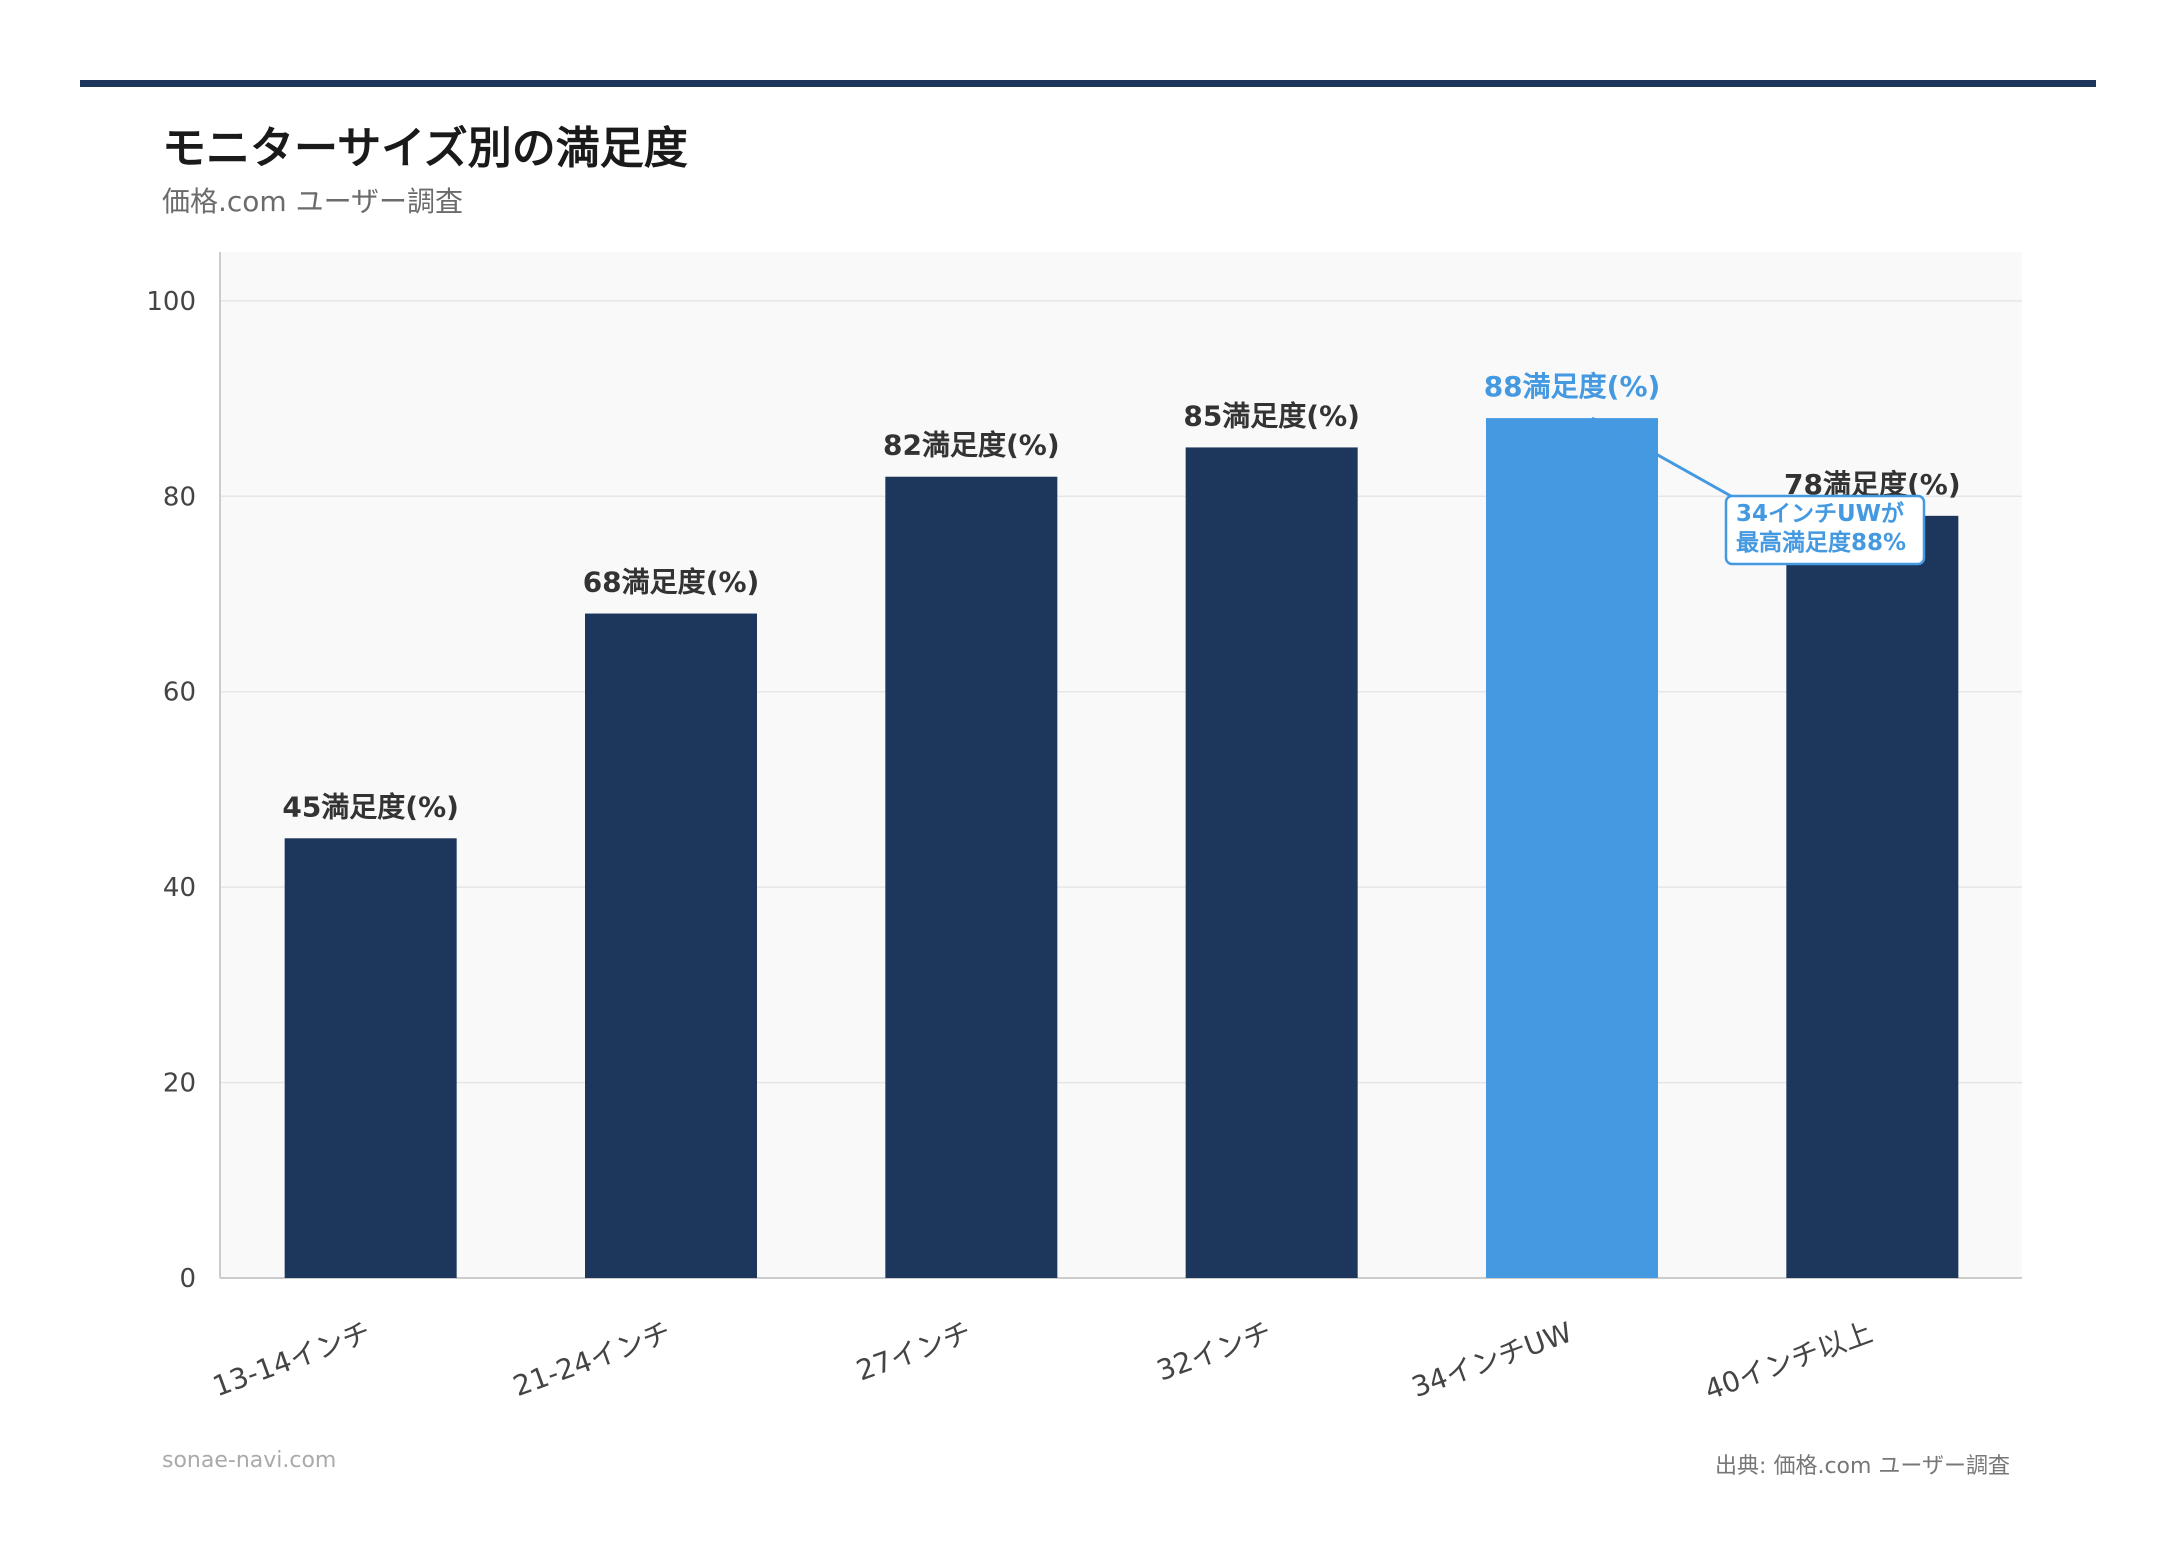  Describe the element at coordinates (1491, 1360) in the screenshot. I see `x-category-label: 34インチUW` at that location.